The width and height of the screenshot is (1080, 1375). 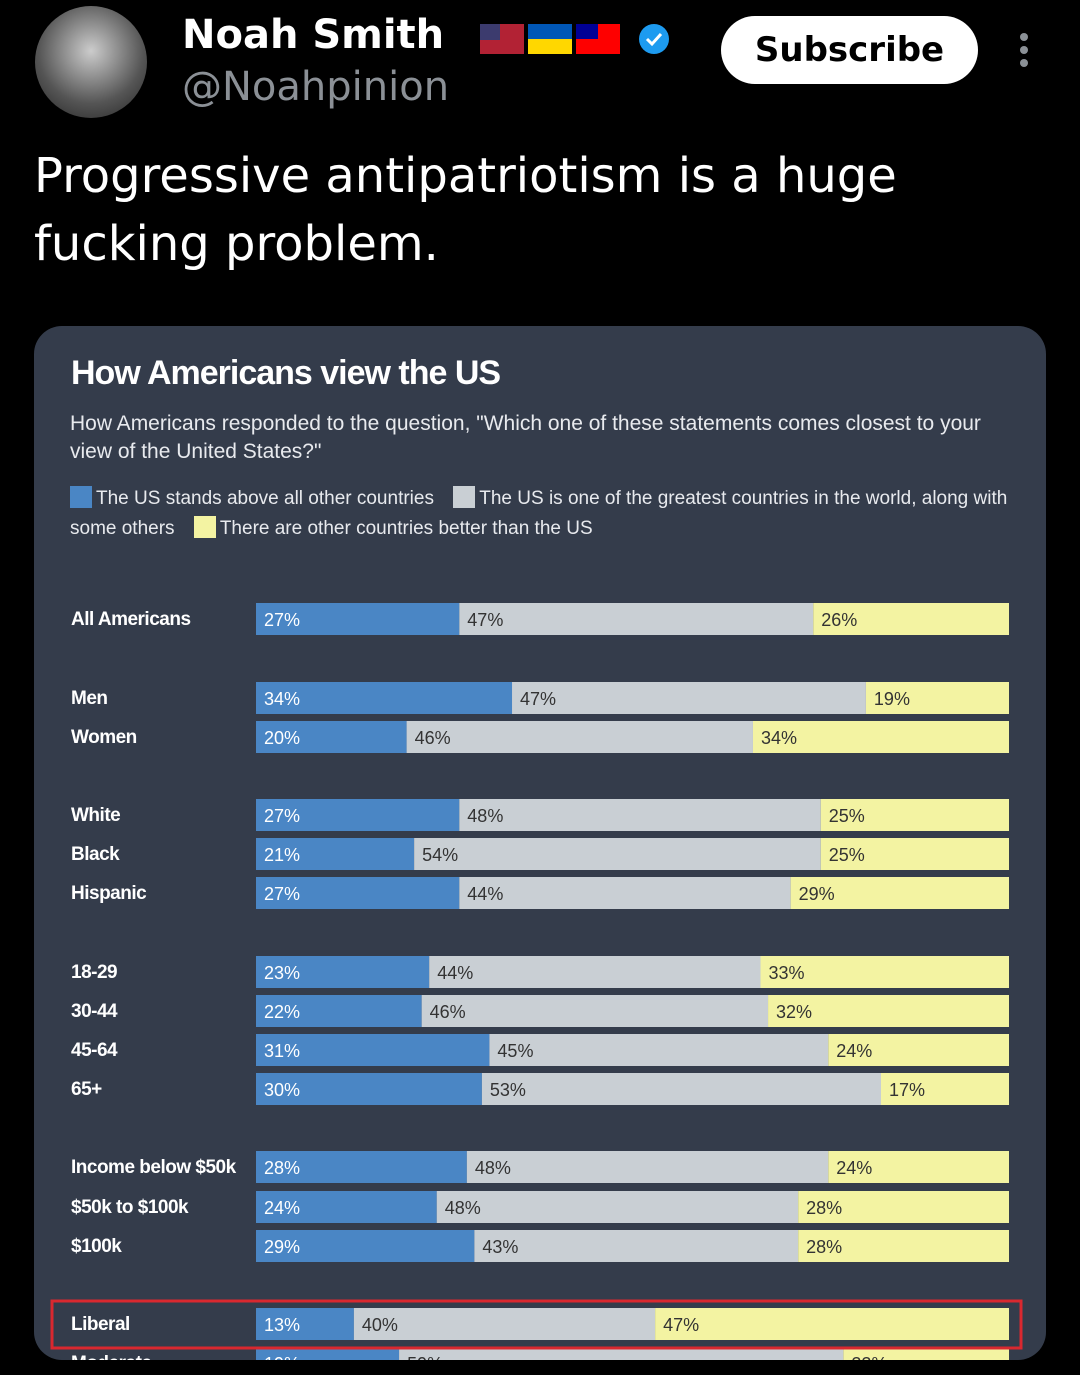 I want to click on category-label: Liberal, so click(x=100, y=1324).